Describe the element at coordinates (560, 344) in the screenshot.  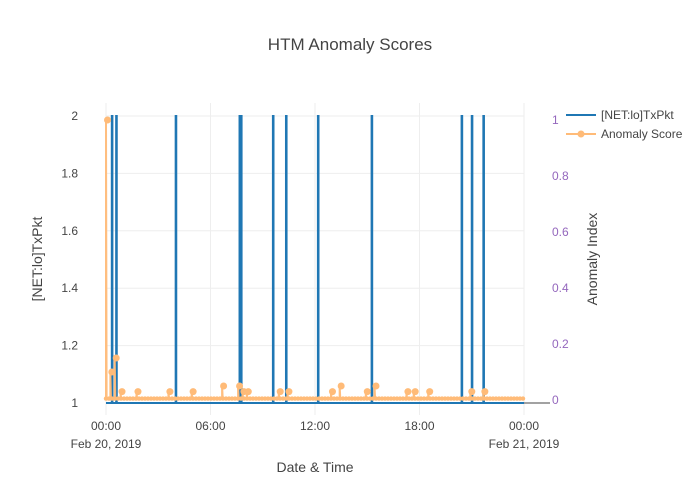
I see `y2-tick-label: 0.2` at that location.